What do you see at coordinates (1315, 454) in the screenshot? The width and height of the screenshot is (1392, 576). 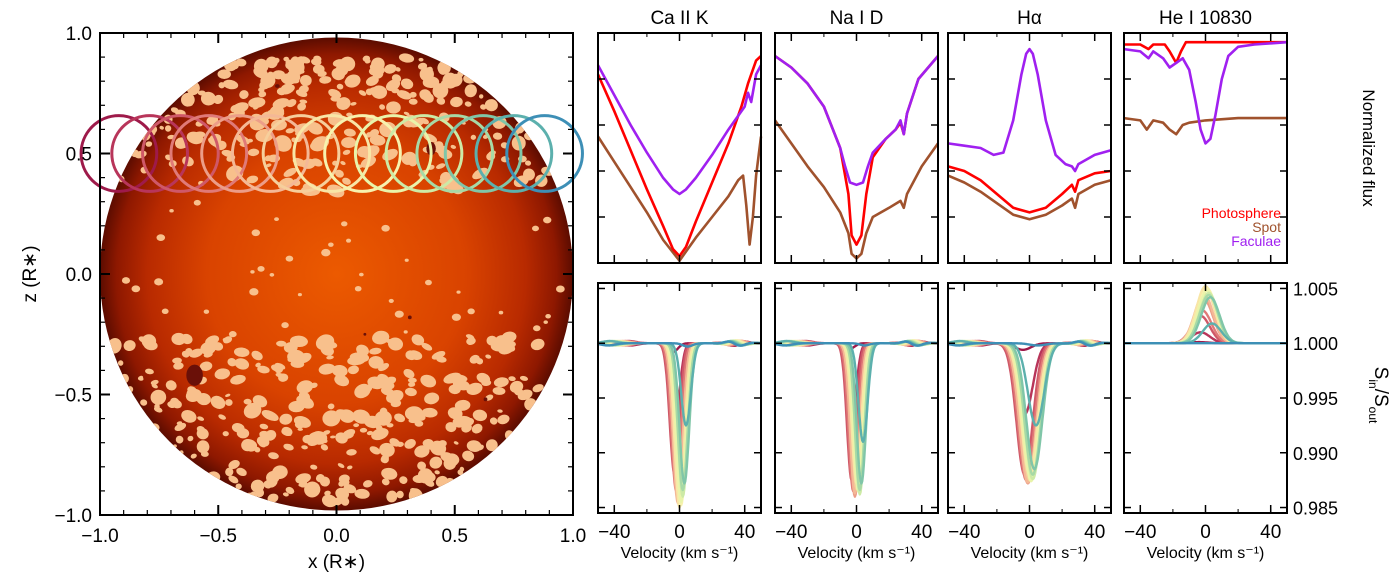 I see `ytick-label: 0.990` at bounding box center [1315, 454].